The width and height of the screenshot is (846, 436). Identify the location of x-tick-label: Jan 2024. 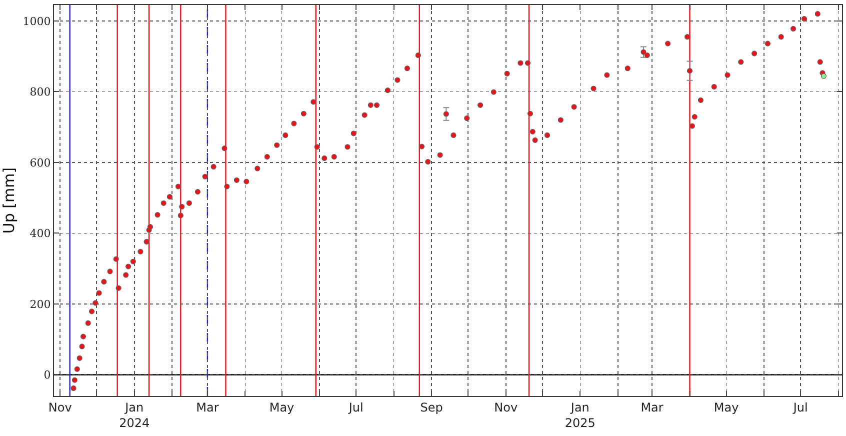
(134, 415).